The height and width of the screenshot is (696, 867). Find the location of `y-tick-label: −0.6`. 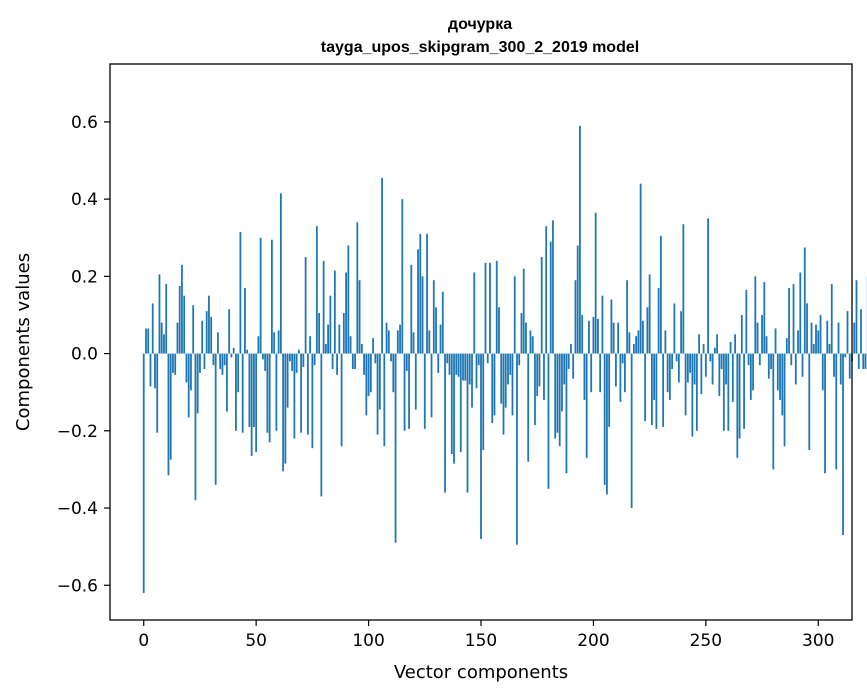

y-tick-label: −0.6 is located at coordinates (77, 586).